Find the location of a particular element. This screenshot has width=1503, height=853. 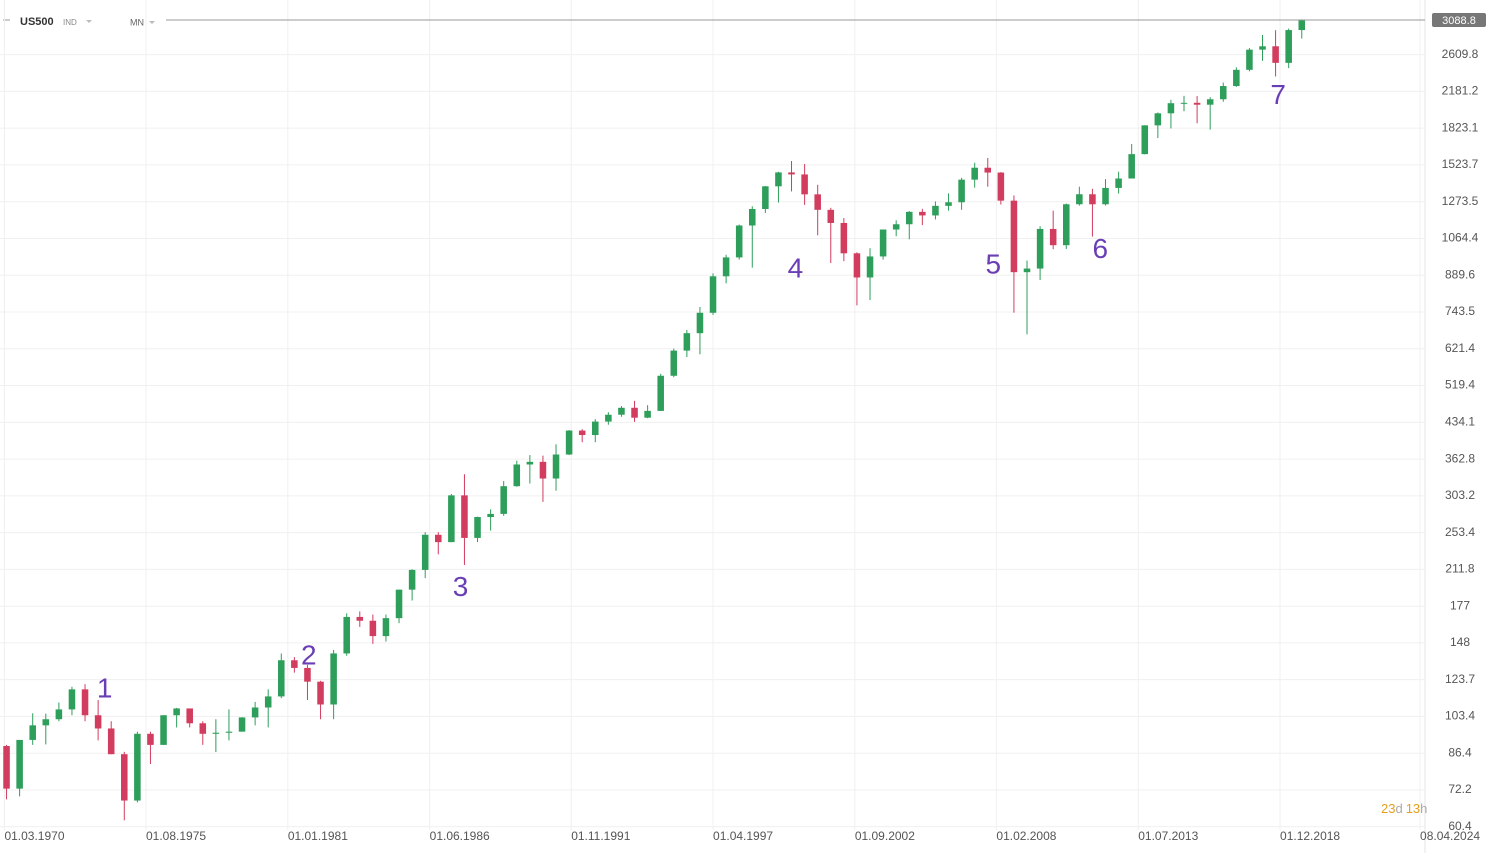

countdown-hours-unit: h is located at coordinates (1423, 808).